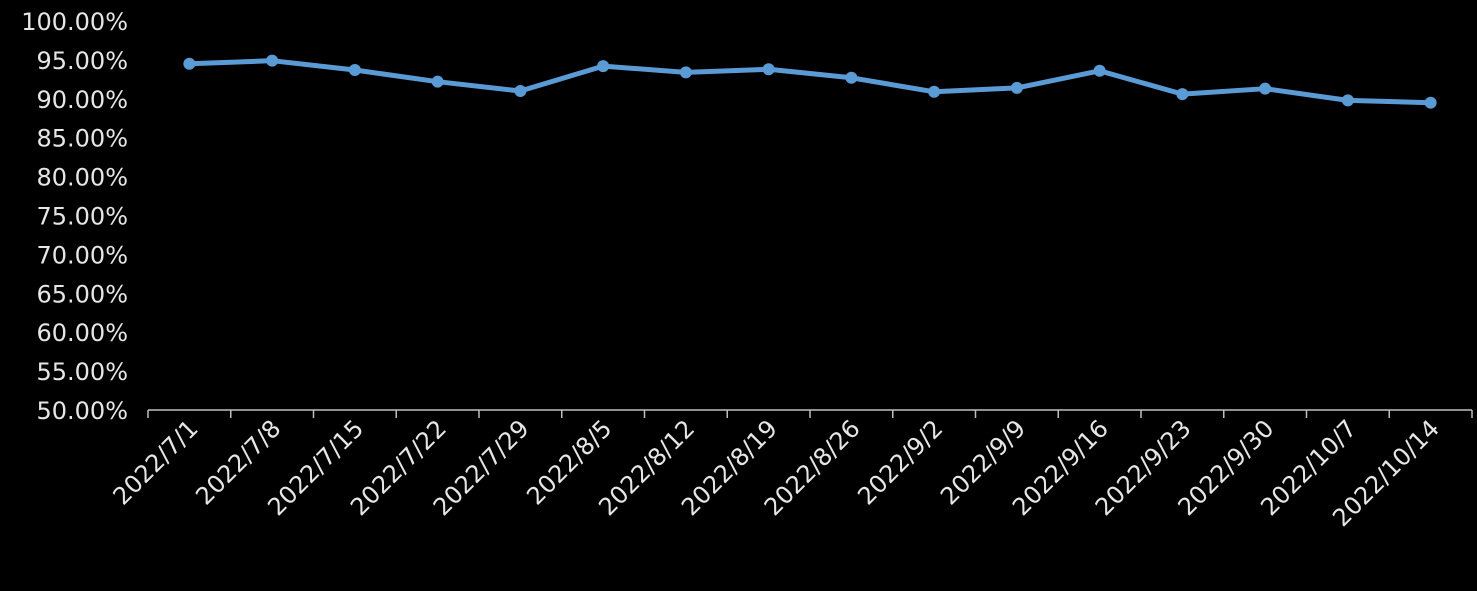  I want to click on y-tick-label: 85.00%, so click(82, 139).